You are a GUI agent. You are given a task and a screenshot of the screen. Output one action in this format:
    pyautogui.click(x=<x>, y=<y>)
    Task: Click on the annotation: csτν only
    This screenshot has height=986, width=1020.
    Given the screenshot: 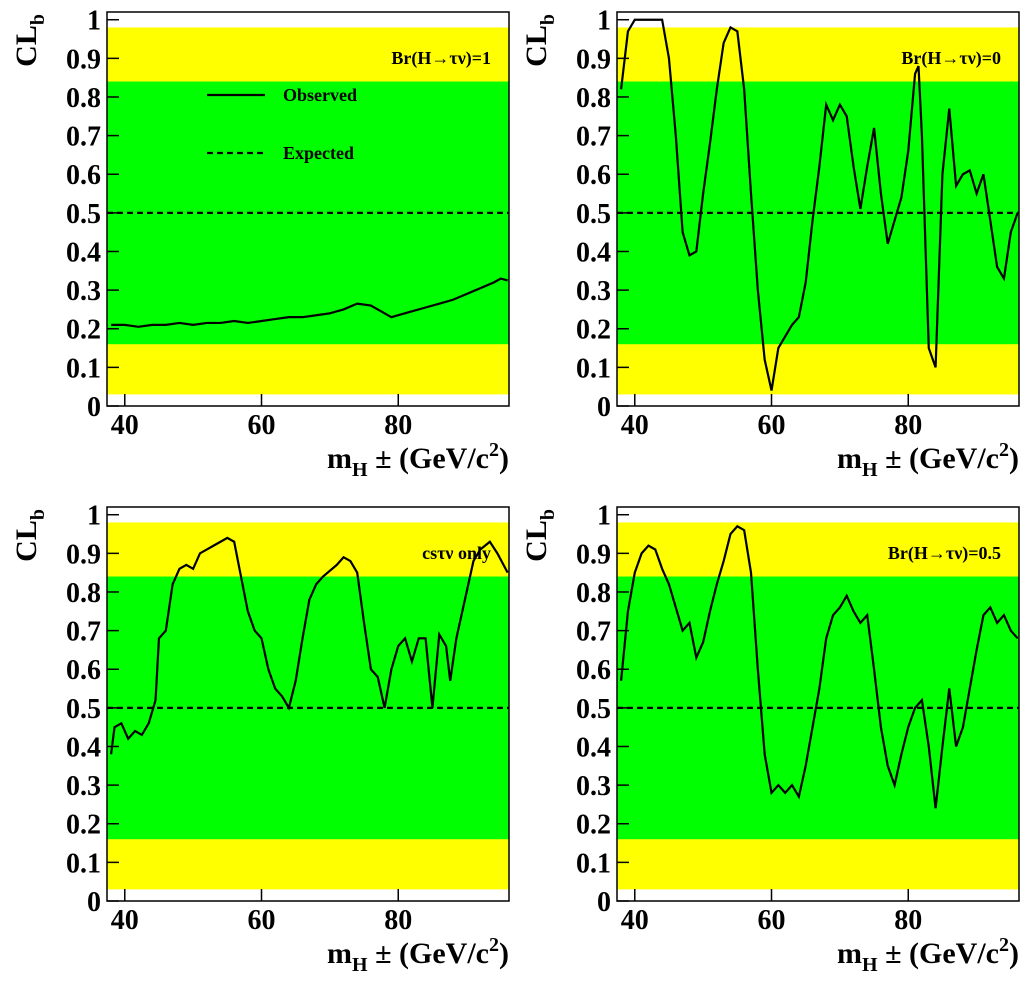 What is the action you would take?
    pyautogui.click(x=456, y=553)
    